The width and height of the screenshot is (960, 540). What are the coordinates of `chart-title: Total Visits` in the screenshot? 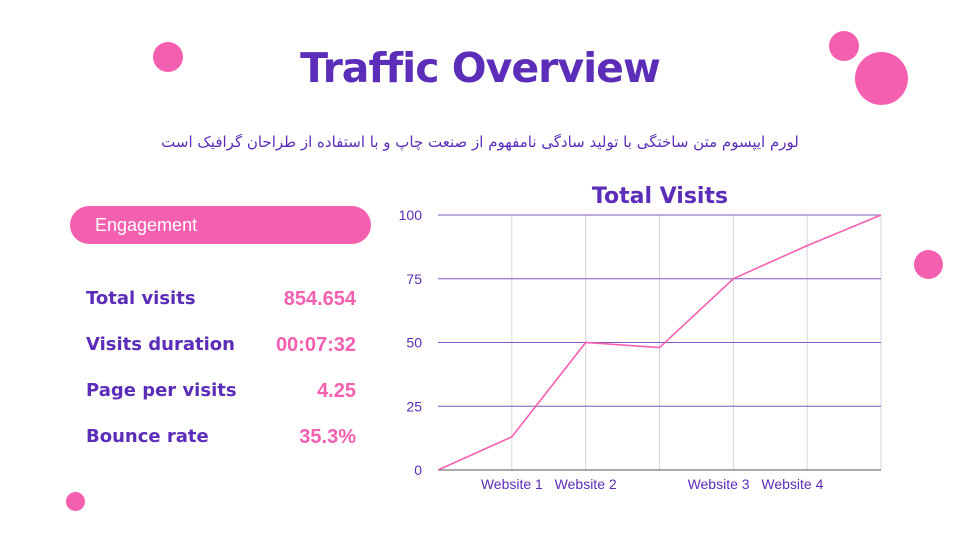 It's located at (660, 196).